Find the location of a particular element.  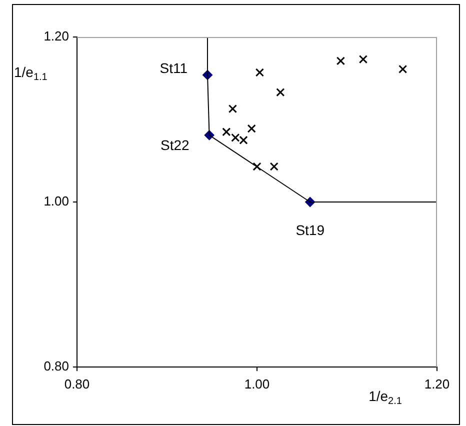

y-tick-label: 1.20 is located at coordinates (56, 36).